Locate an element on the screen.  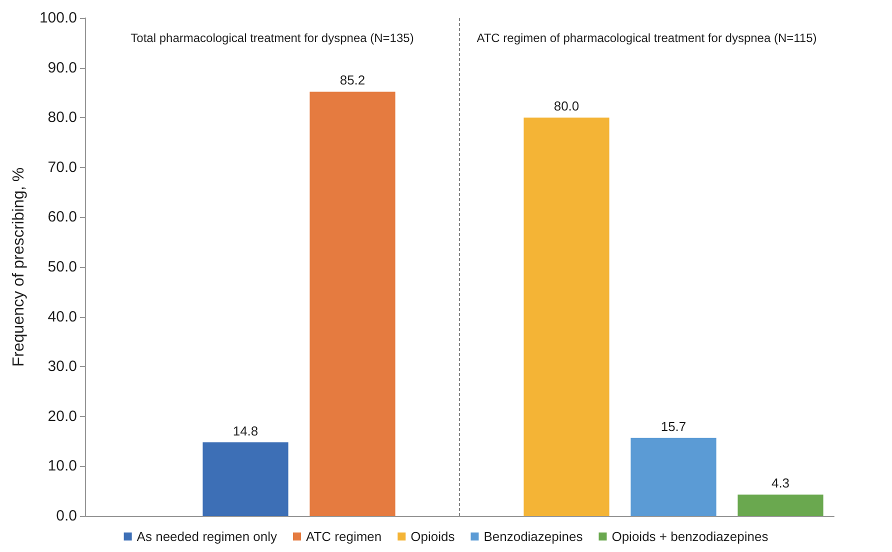
data-label: 4.3 is located at coordinates (780, 483).